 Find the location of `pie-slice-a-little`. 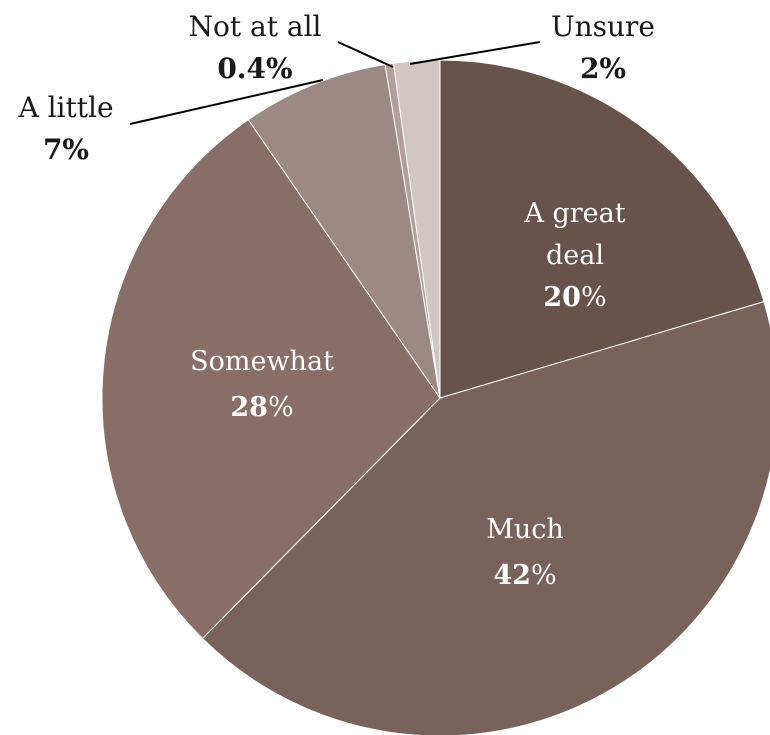

pie-slice-a-little is located at coordinates (344, 231).